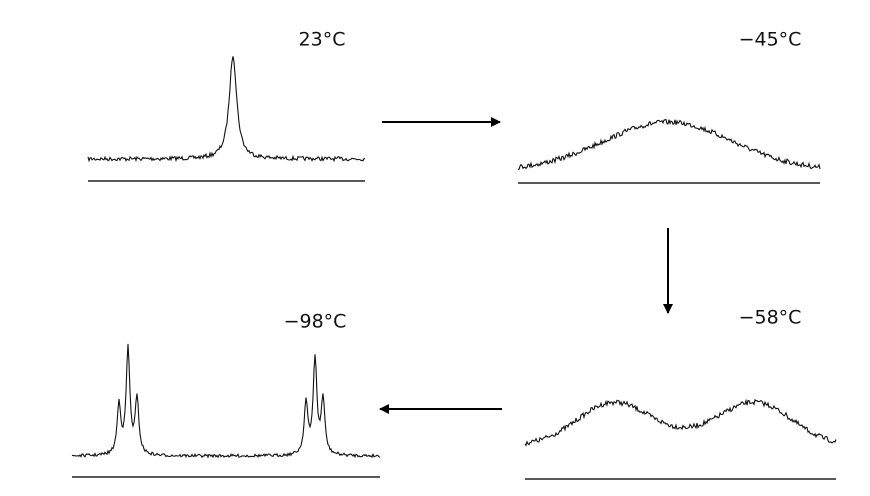 The image size is (870, 496). Describe the element at coordinates (322, 40) in the screenshot. I see `temperature-label: 23°C` at that location.